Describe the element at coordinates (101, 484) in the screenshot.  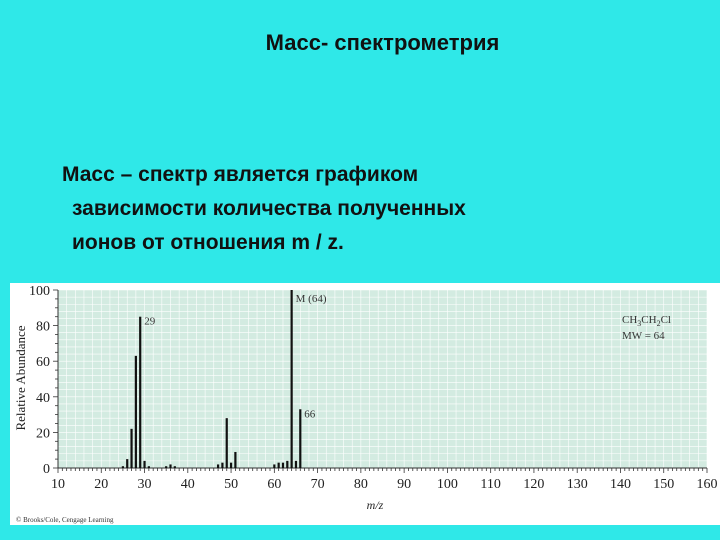
I see `x-tick-label: 20` at that location.